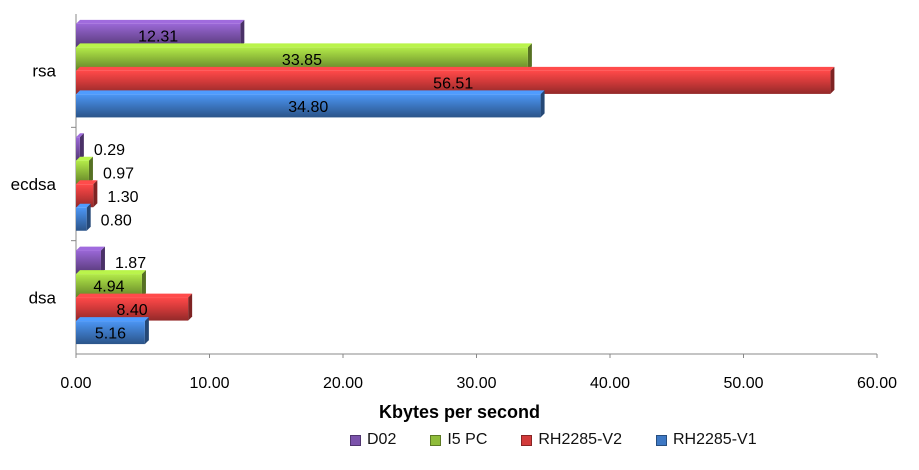  I want to click on legend-item: RH2285-V2, so click(571, 440).